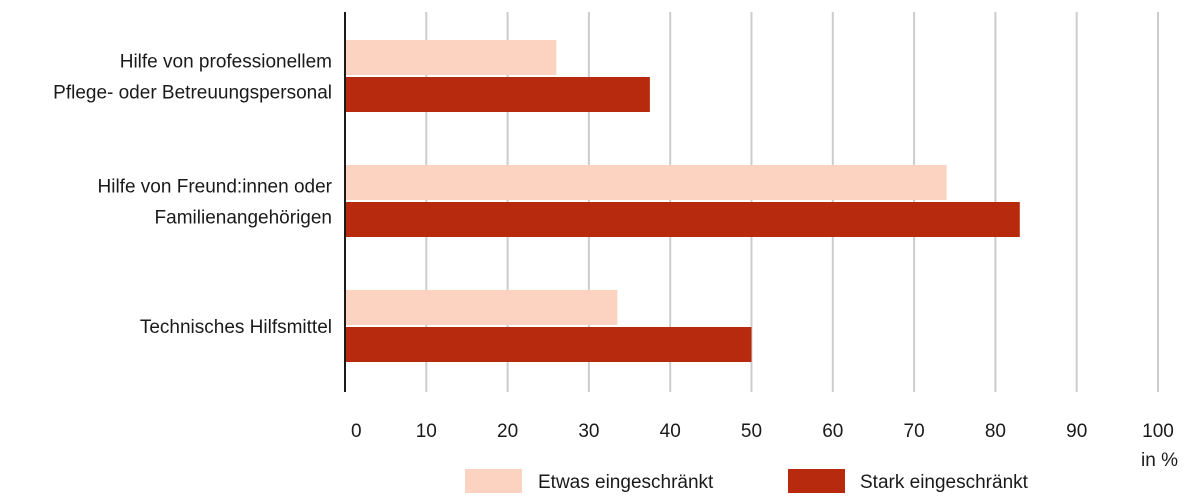  Describe the element at coordinates (356, 431) in the screenshot. I see `x-tick-label-0: 0` at that location.